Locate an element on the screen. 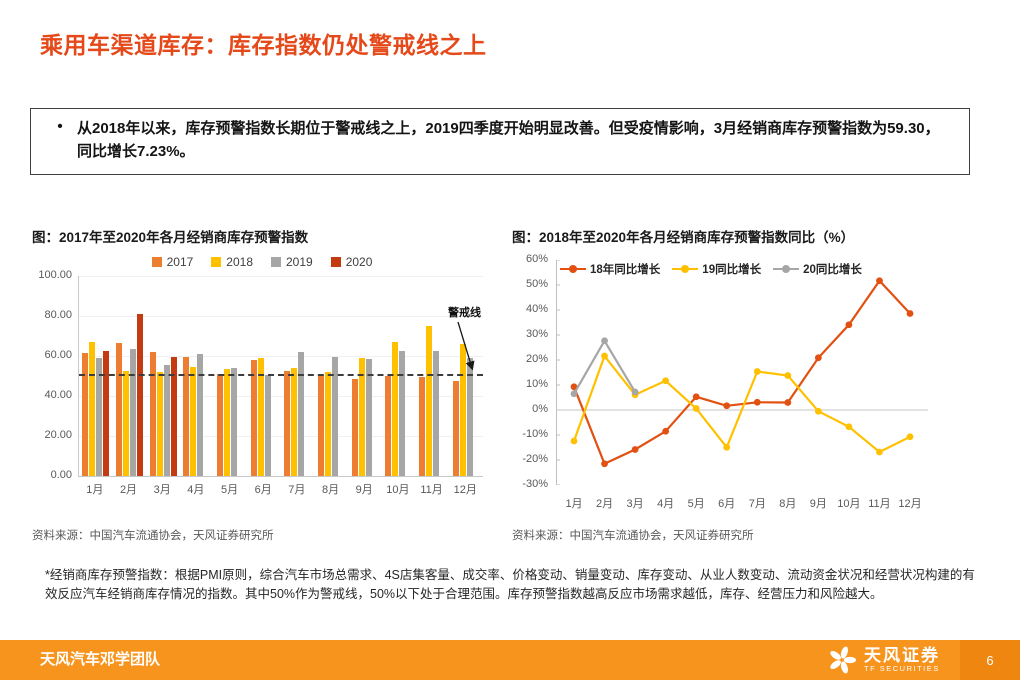 This screenshot has width=1020, height=680. line-legend: 18年同比增长 19同比增长 20同比增长 is located at coordinates (711, 269).